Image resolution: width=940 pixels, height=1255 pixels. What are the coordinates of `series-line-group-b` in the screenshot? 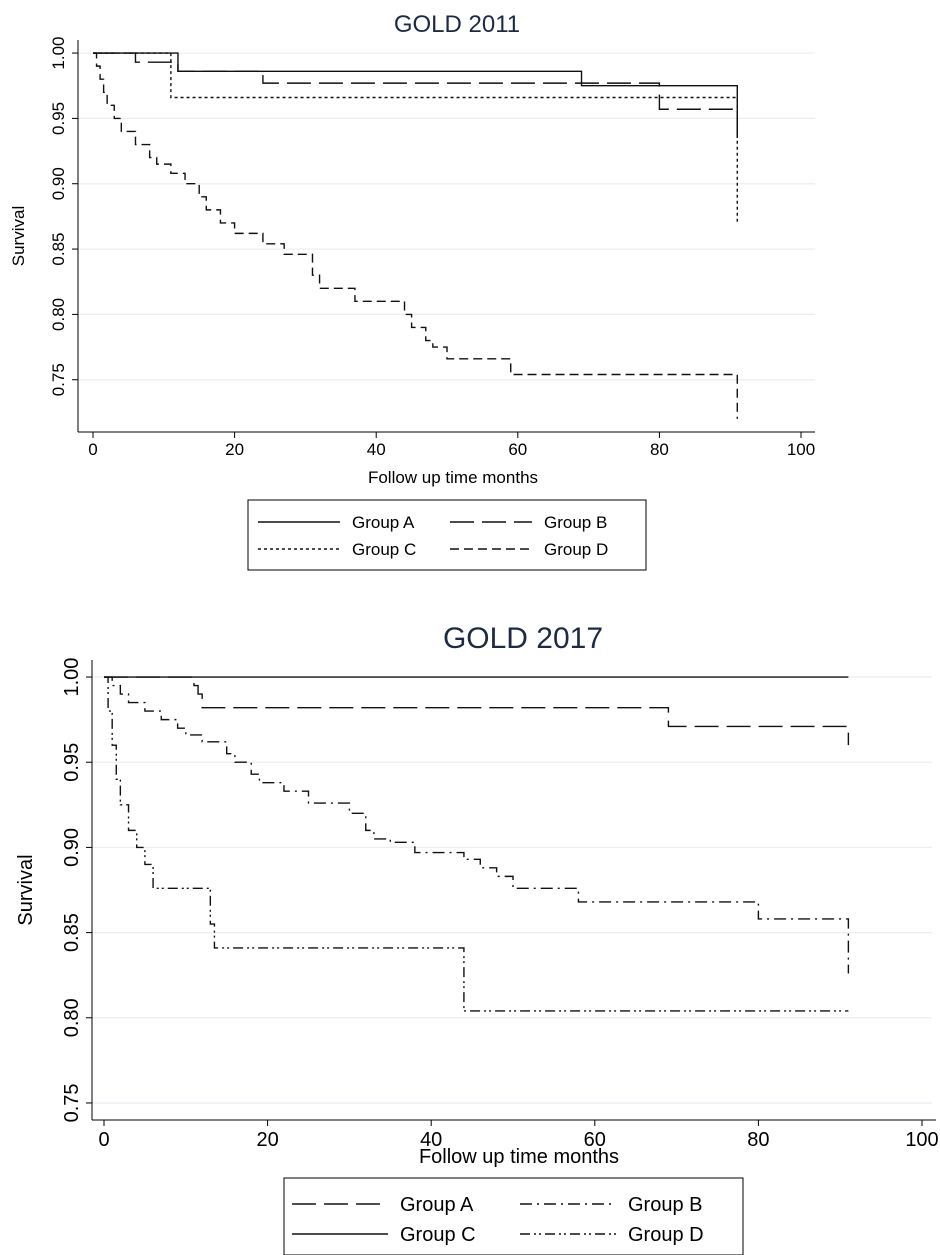 It's located at (415, 95).